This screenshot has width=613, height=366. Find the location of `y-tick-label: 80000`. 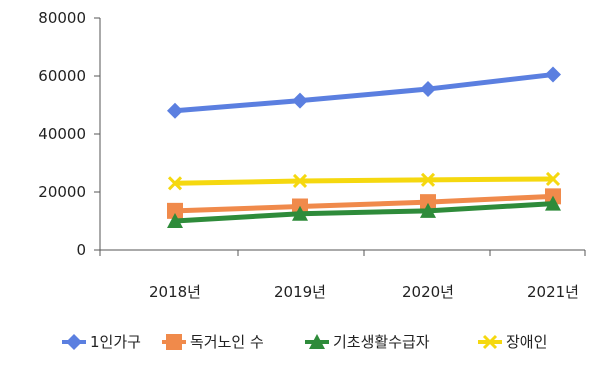

y-tick-label: 80000 is located at coordinates (62, 18).